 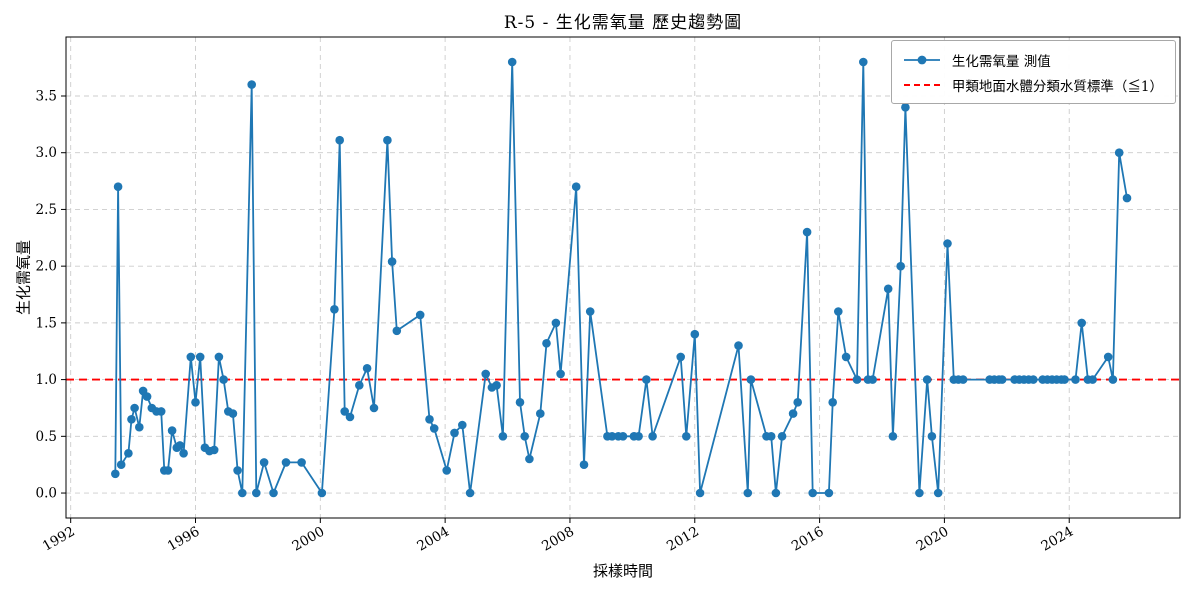 I want to click on x-tick-label: 1992, so click(x=59, y=539).